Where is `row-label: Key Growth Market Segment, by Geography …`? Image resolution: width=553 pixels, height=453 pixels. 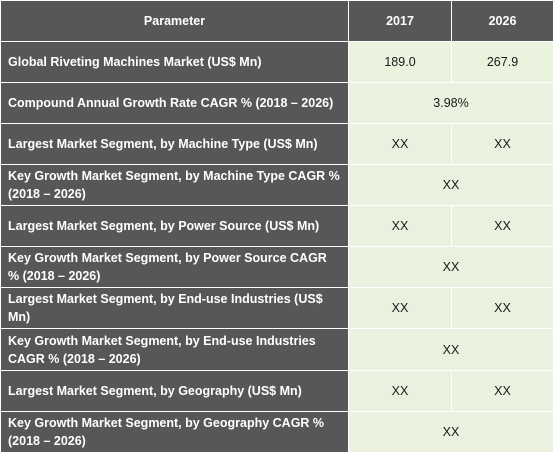
row-label: Key Growth Market Segment, by Geography … is located at coordinates (175, 432).